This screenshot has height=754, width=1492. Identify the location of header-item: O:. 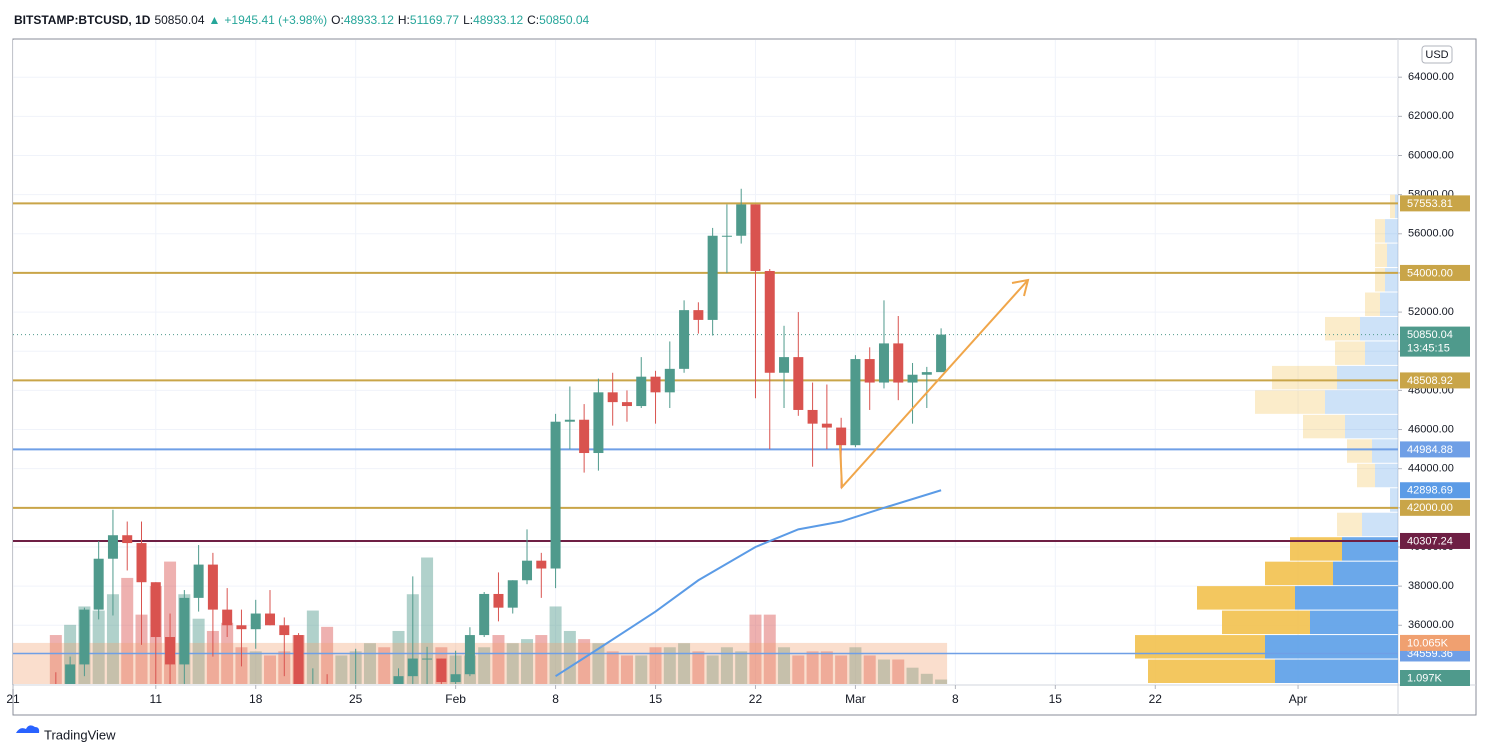
(337, 20).